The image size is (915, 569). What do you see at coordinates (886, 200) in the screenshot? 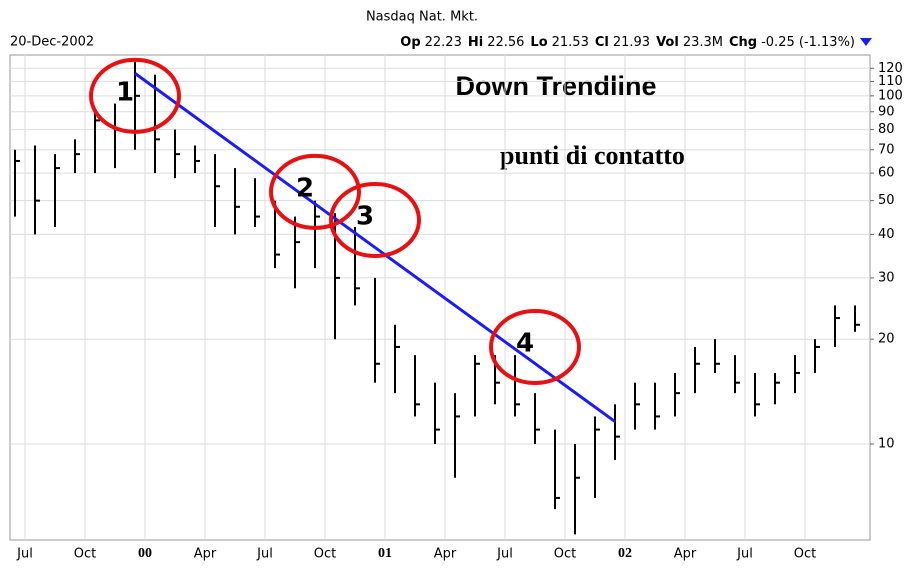
I see `y-tick-label: 50` at bounding box center [886, 200].